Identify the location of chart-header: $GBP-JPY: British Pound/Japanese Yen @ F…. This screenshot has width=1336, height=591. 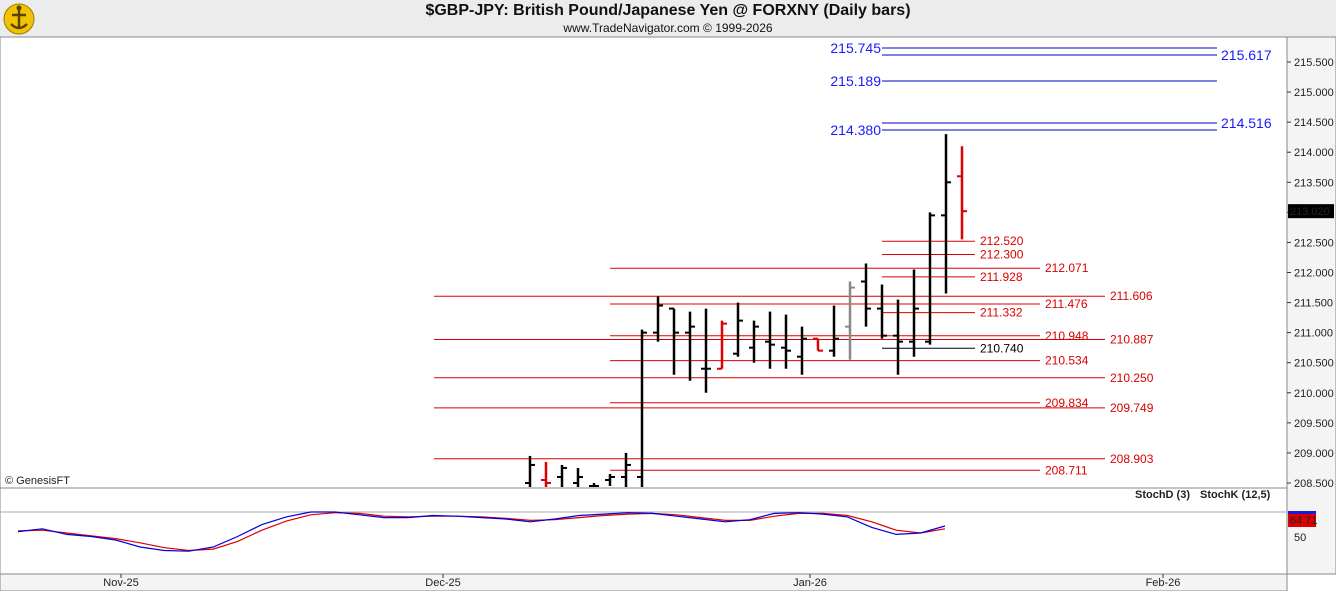
(668, 18).